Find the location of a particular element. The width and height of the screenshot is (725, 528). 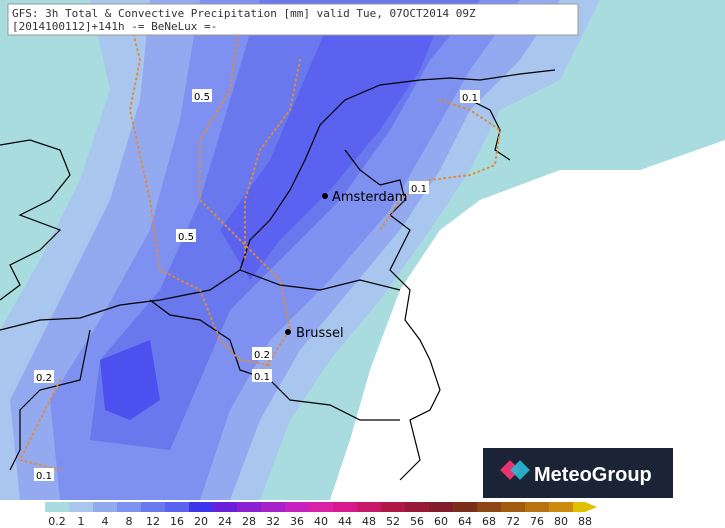

colorbar-label: 4 is located at coordinates (105, 521).